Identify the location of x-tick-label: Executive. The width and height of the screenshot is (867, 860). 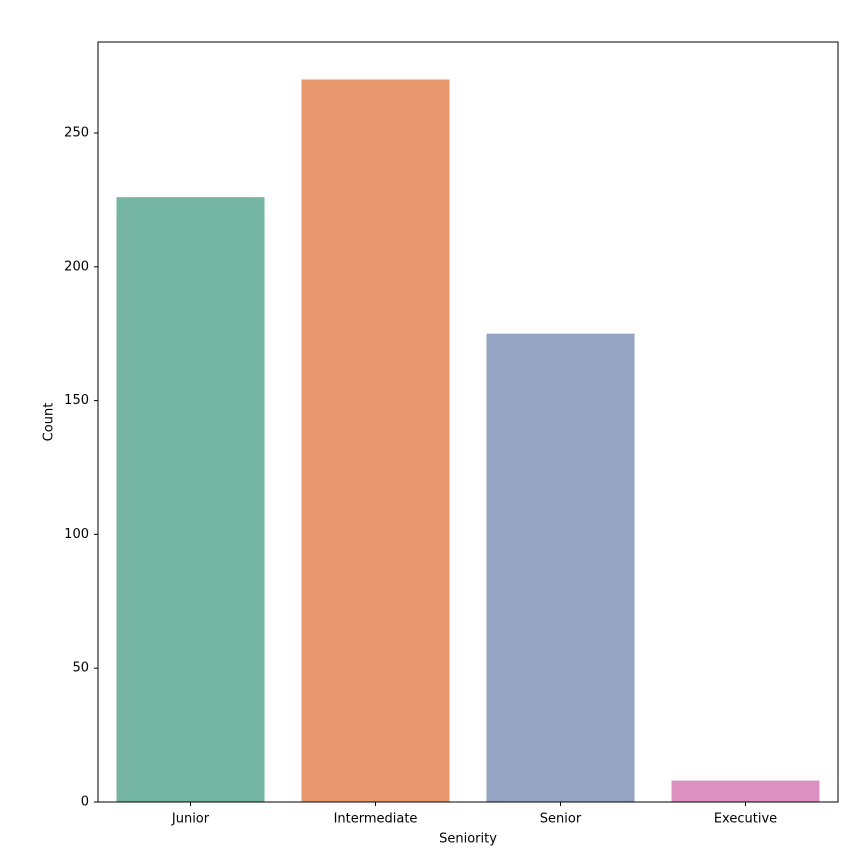
(745, 819).